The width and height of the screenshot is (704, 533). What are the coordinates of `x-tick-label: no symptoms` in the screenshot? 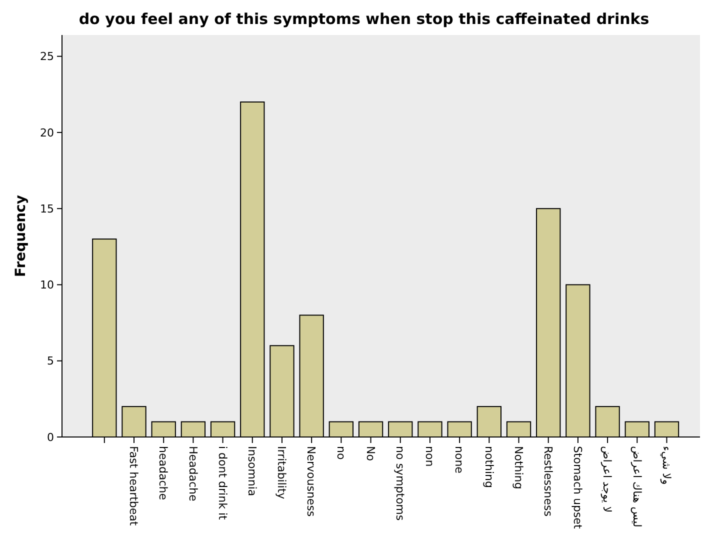 It's located at (400, 483).